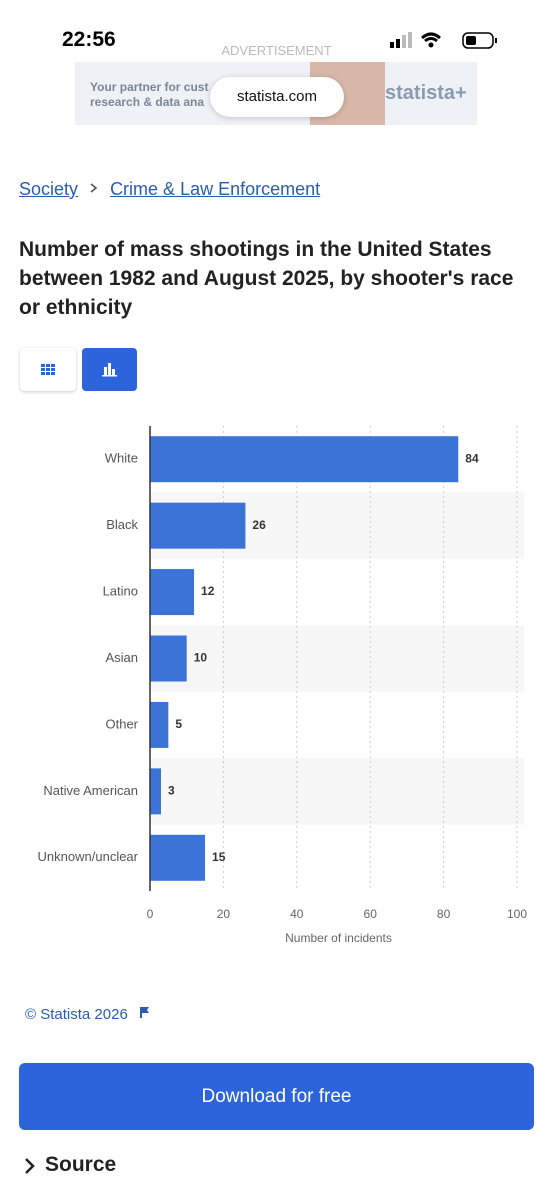 This screenshot has height=1200, width=553. What do you see at coordinates (443, 40) in the screenshot?
I see `status-icons` at bounding box center [443, 40].